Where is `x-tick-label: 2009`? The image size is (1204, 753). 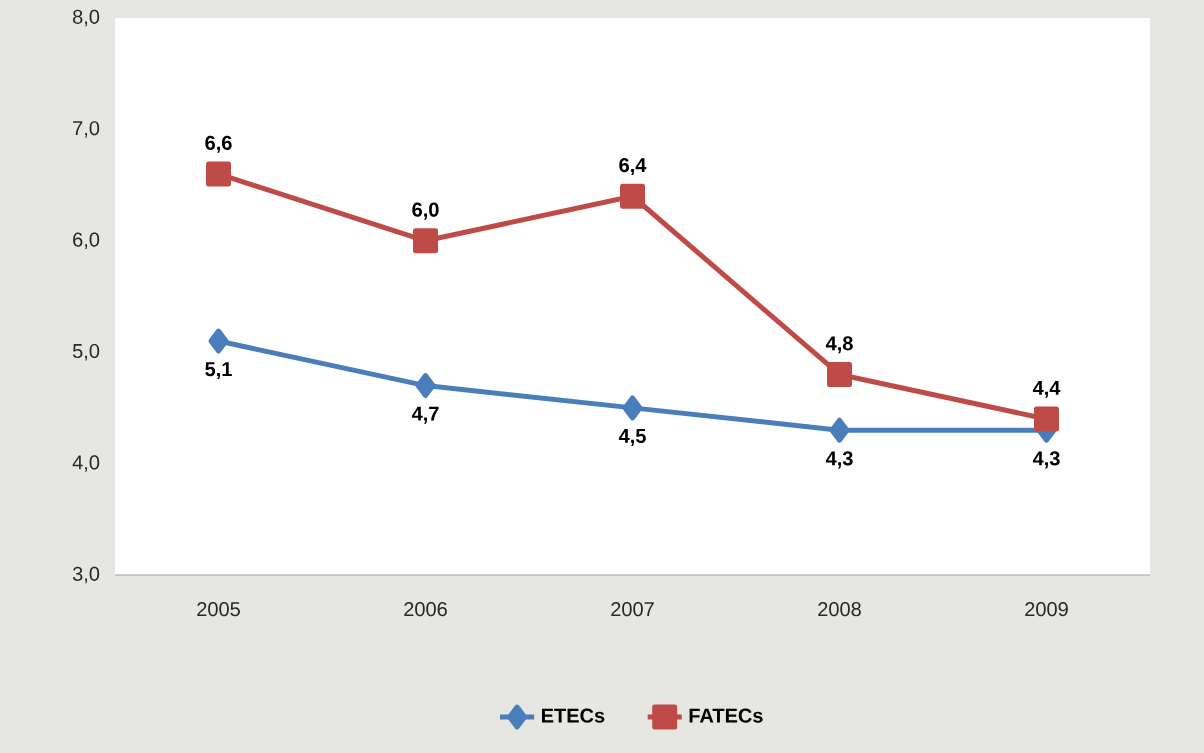 x-tick-label: 2009 is located at coordinates (1046, 609).